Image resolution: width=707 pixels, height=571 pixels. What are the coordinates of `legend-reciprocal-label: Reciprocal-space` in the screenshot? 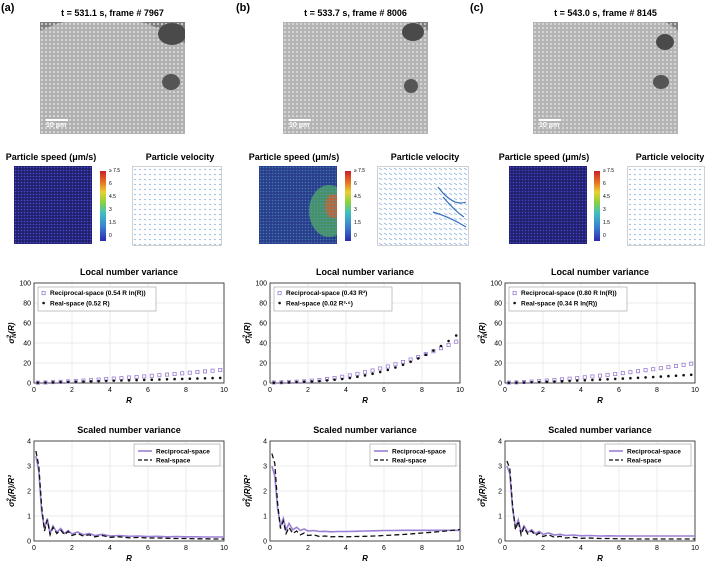 It's located at (419, 452).